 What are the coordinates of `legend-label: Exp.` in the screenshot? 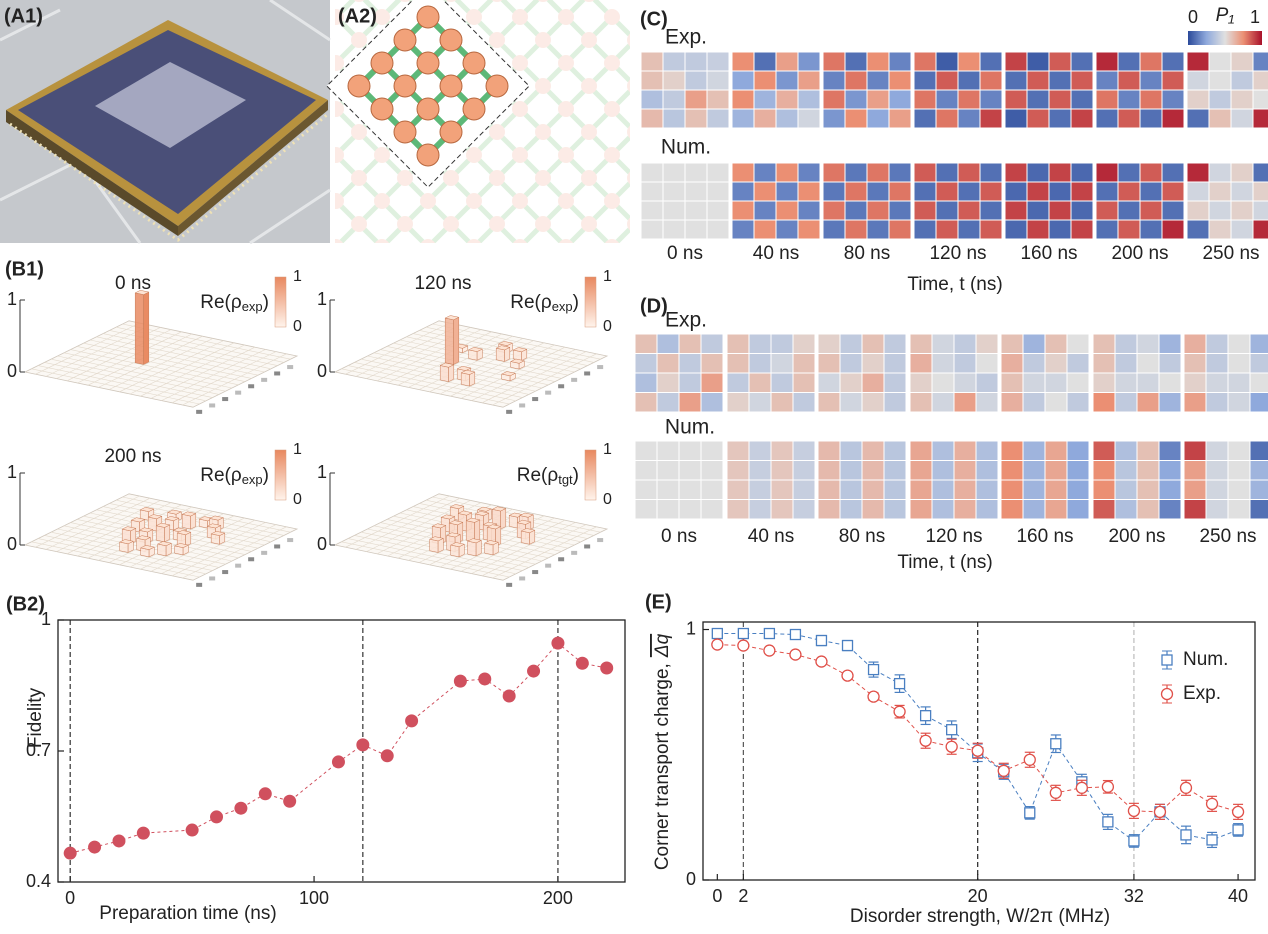 It's located at (1202, 693).